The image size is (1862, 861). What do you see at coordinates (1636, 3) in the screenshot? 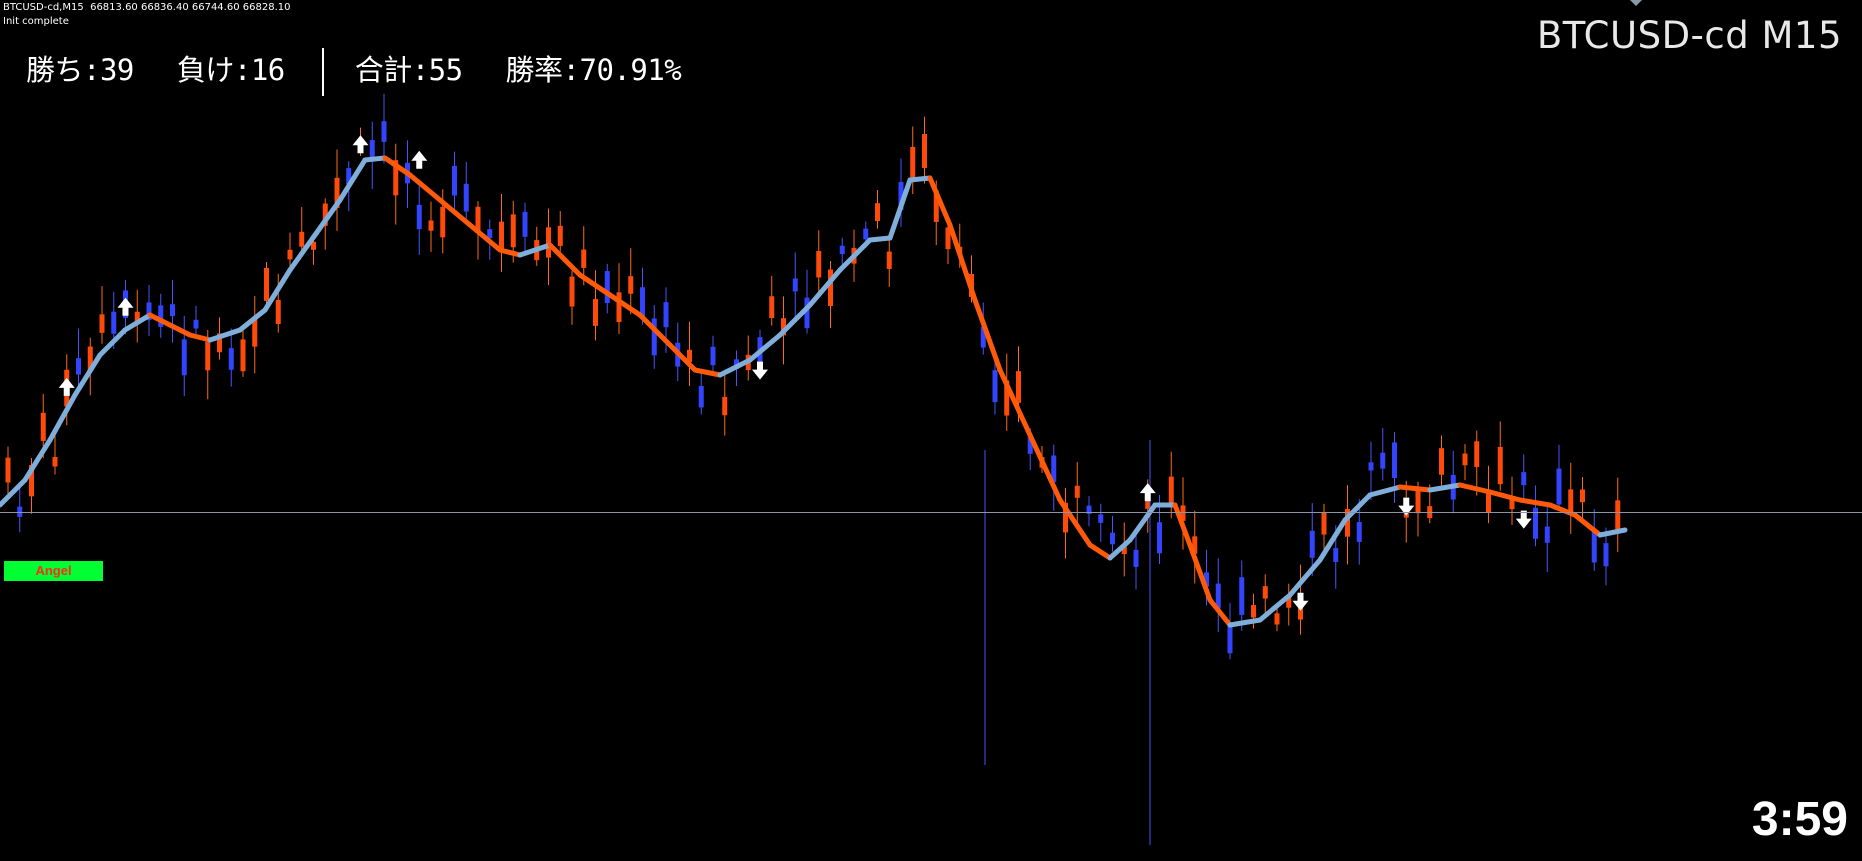
I see `chart-shift-marker-icon` at bounding box center [1636, 3].